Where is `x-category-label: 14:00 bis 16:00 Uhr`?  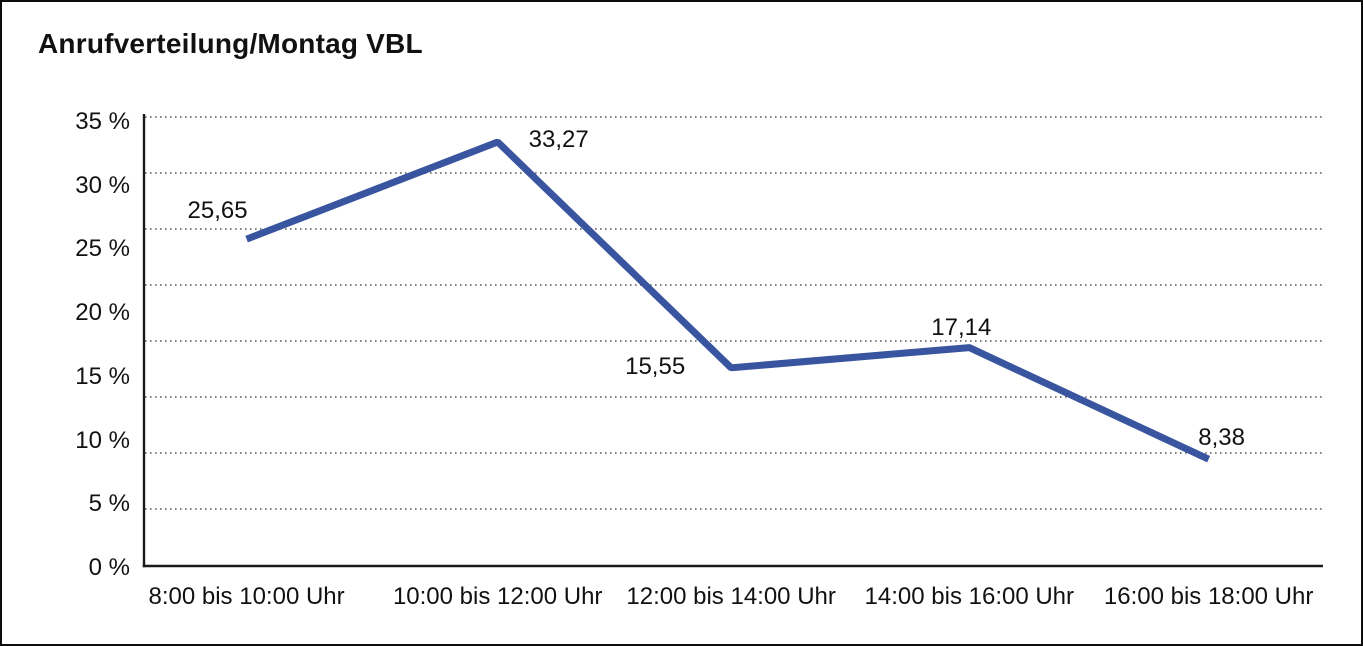 x-category-label: 14:00 bis 16:00 Uhr is located at coordinates (969, 596).